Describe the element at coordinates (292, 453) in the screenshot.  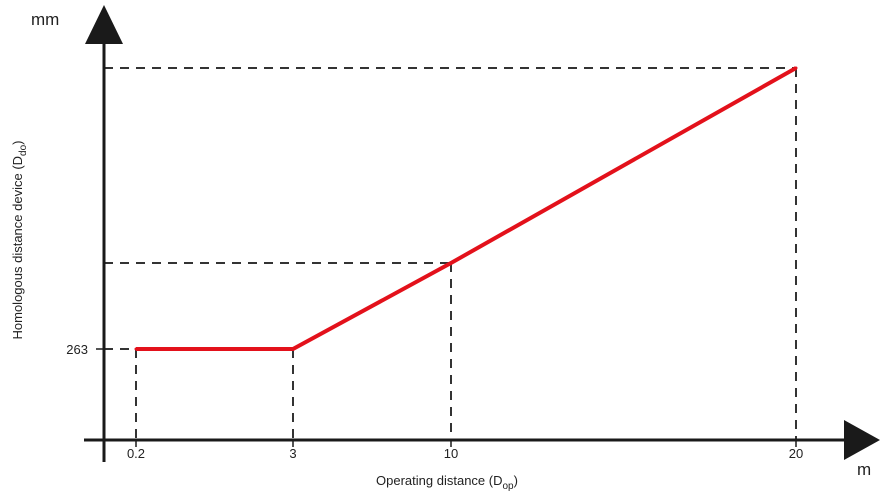
I see `x-tick-label-1: 3` at that location.